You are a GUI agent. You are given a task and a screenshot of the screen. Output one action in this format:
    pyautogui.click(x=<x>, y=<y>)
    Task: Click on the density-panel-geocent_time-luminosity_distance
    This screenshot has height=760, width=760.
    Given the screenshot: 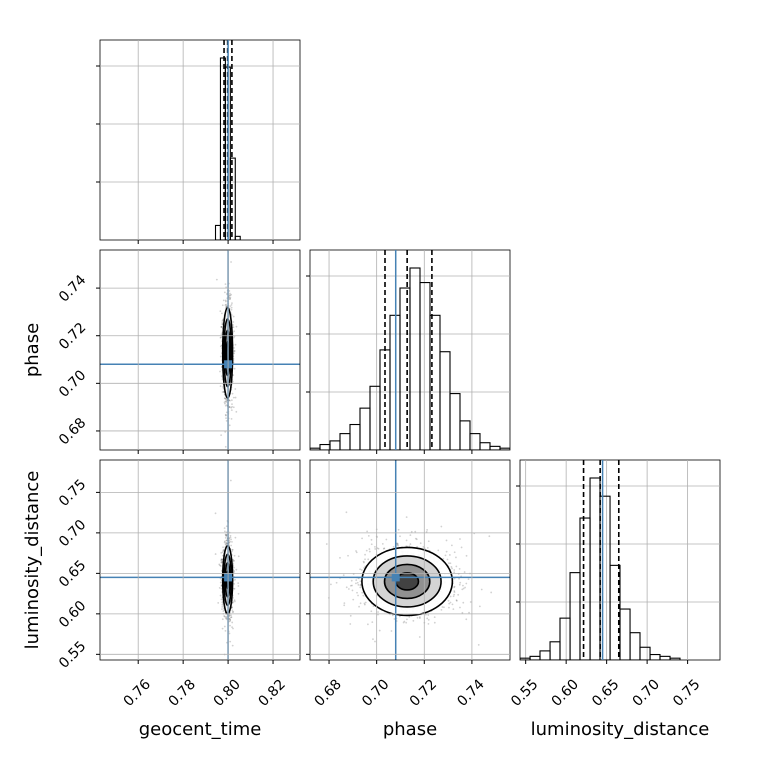 What is the action you would take?
    pyautogui.click(x=200, y=560)
    